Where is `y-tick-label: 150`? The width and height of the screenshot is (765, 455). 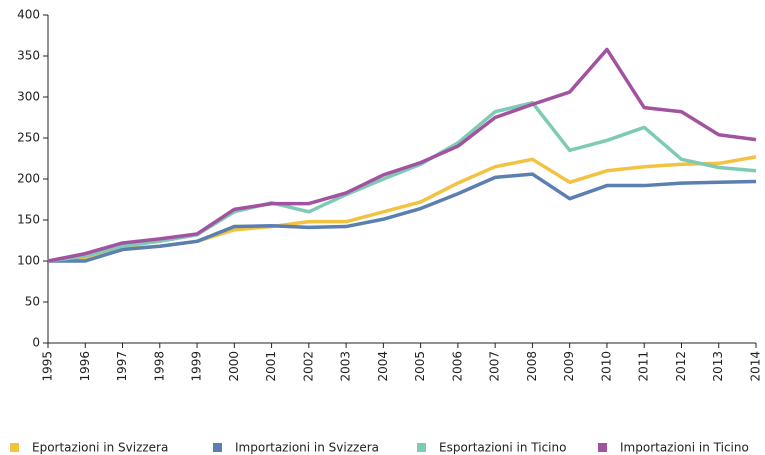 y-tick-label: 150 is located at coordinates (28, 220).